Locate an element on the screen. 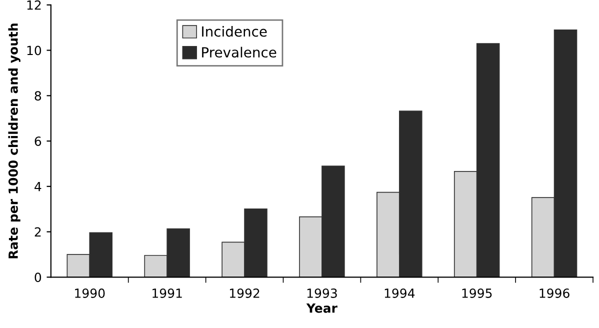  x-tick-label: 1996 is located at coordinates (555, 293).